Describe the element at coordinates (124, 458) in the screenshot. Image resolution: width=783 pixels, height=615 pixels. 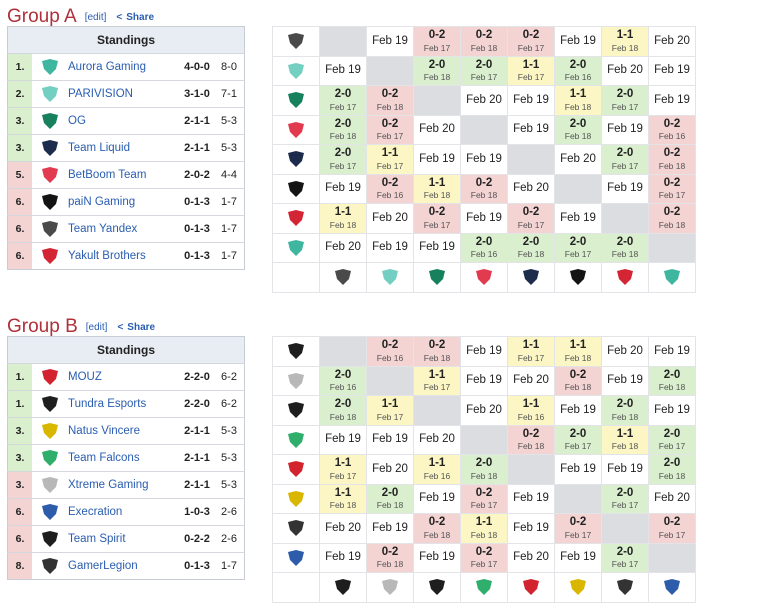
I see `team-name: Team Falcons` at that location.